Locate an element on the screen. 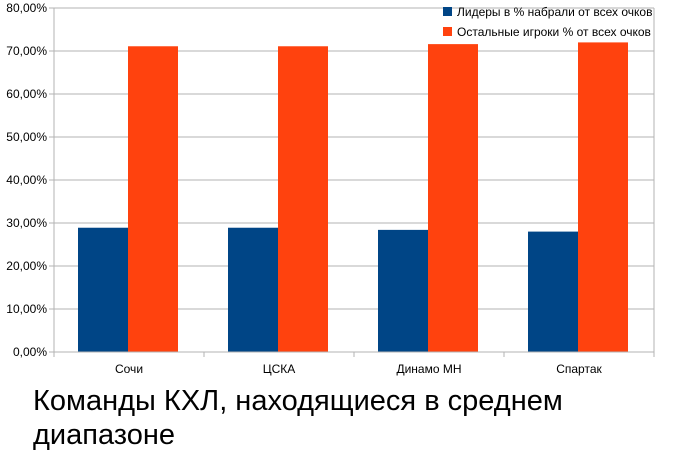 Image resolution: width=698 pixels, height=463 pixels. y-tick-label: 50,00% is located at coordinates (26, 137).